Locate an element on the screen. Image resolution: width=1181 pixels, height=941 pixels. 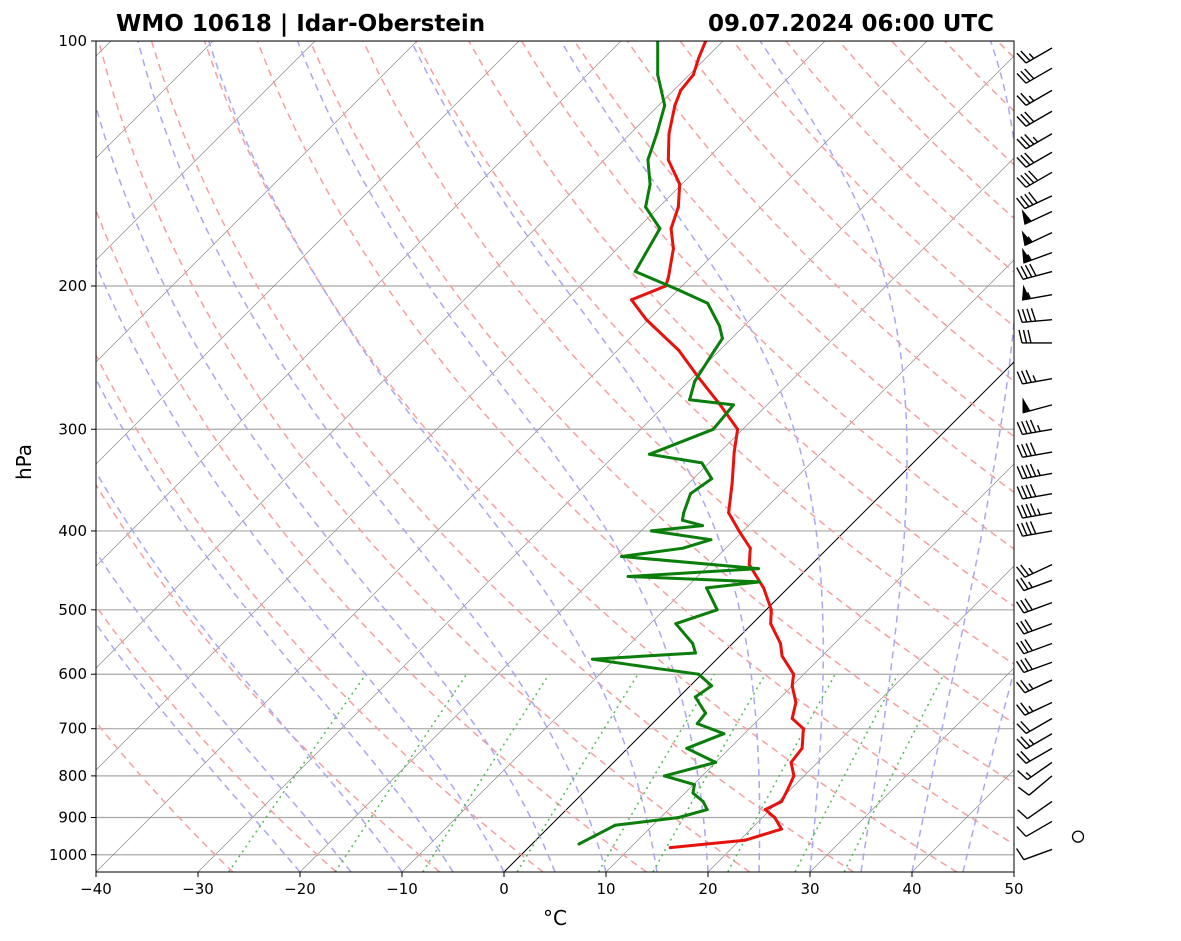
x-tick-label: 40 is located at coordinates (911, 889).